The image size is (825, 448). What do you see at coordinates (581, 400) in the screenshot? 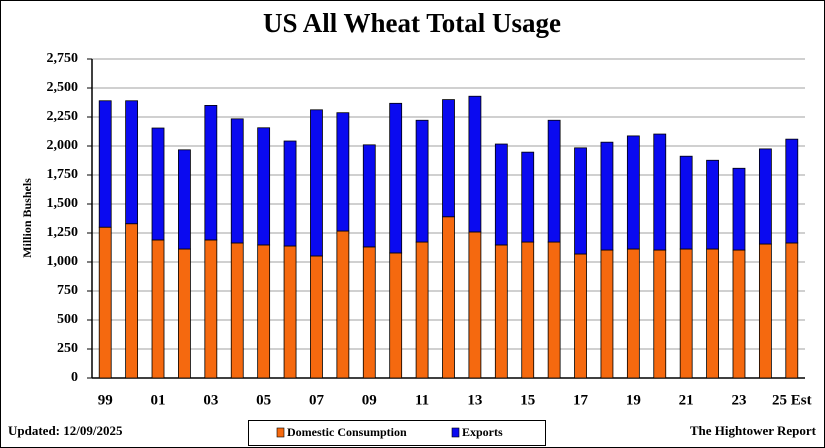
I see `x-tick-label: 17` at bounding box center [581, 400].